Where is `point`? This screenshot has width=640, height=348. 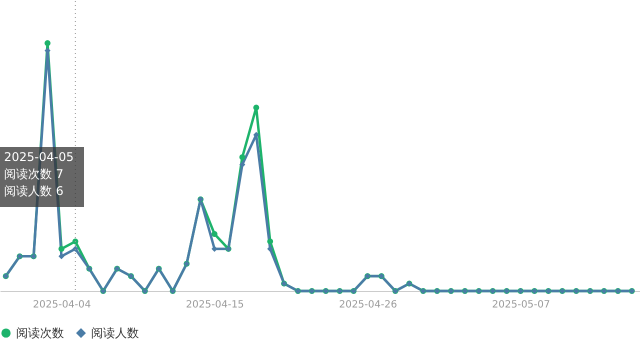 point is located at coordinates (215, 234).